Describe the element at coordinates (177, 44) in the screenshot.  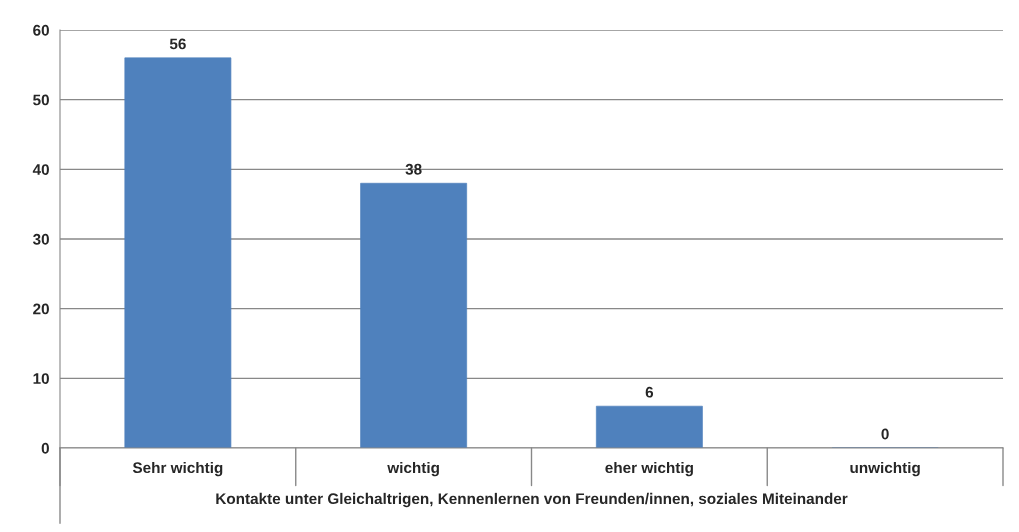
I see `data-label: 56` at that location.